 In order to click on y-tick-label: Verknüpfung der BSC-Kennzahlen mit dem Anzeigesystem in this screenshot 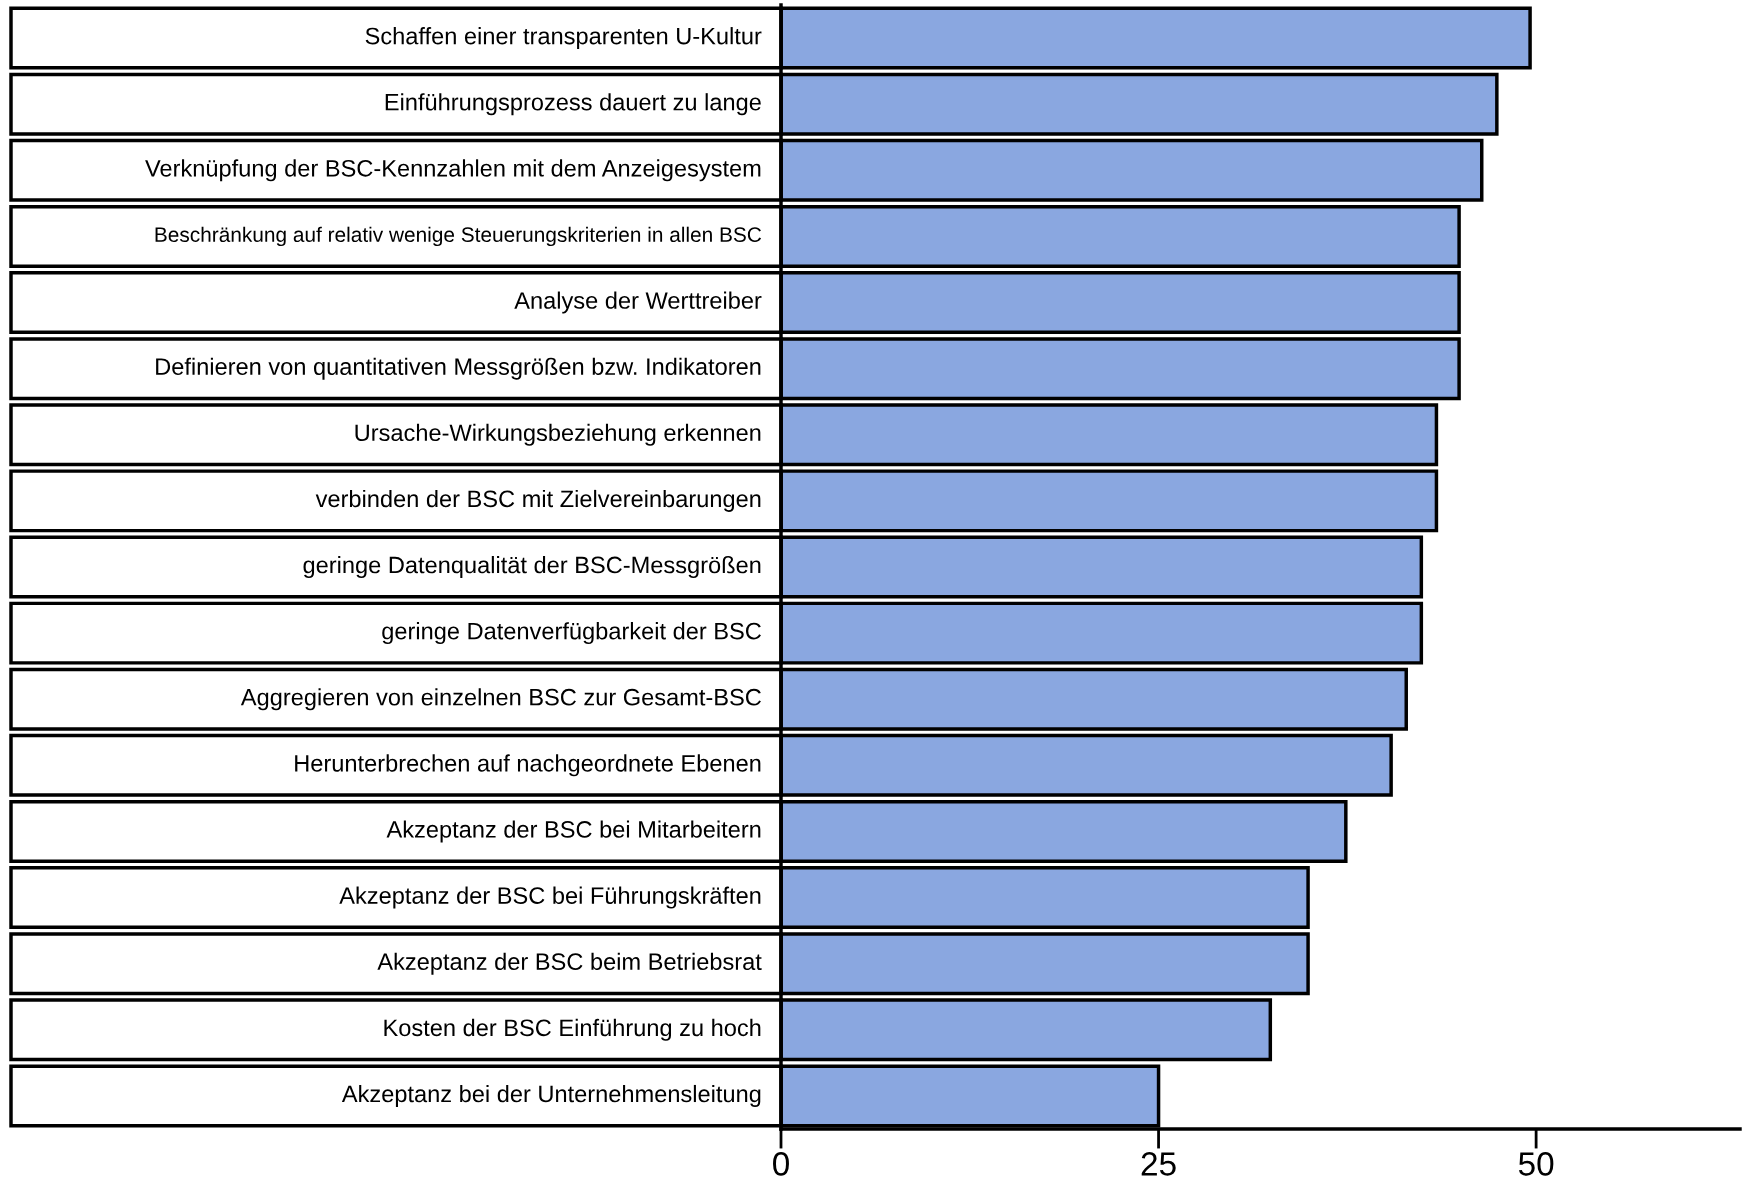, I will do `click(453, 170)`.